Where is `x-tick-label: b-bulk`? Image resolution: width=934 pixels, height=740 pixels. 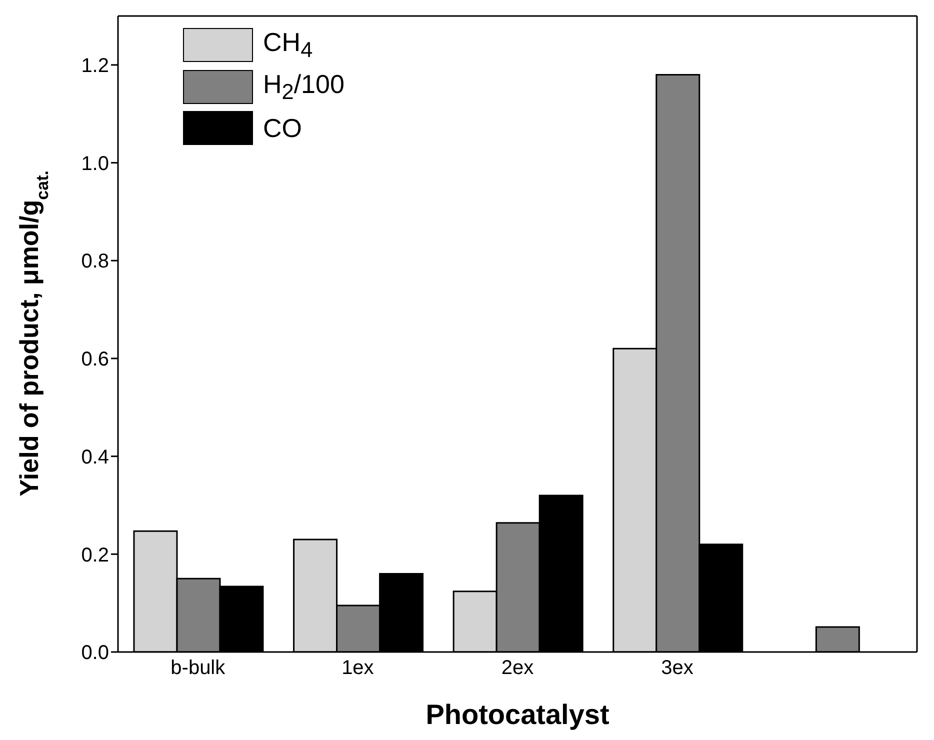
x-tick-label: b-bulk is located at coordinates (198, 668).